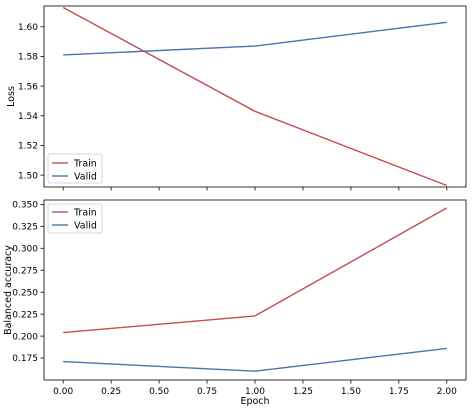 The image size is (474, 414). Describe the element at coordinates (85, 226) in the screenshot. I see `accuracy-legend-valid-label: Valid` at that location.